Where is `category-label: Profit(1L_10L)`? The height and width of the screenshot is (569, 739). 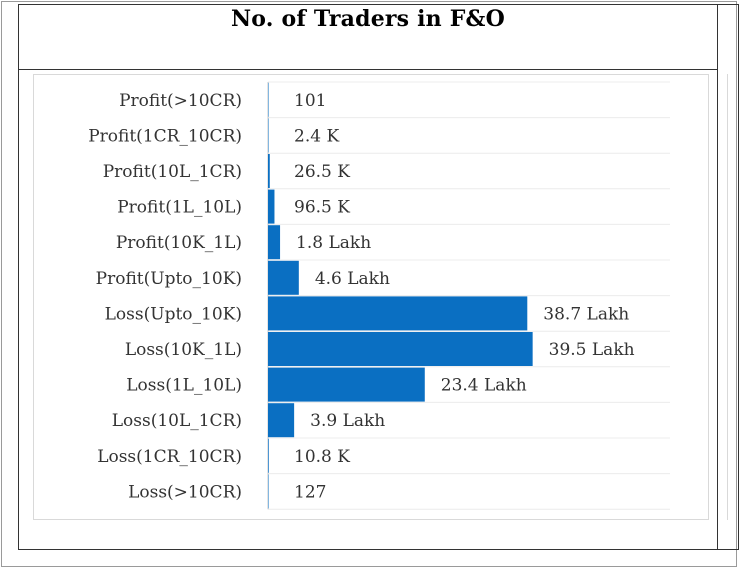
category-label: Profit(1L_10L) is located at coordinates (179, 208).